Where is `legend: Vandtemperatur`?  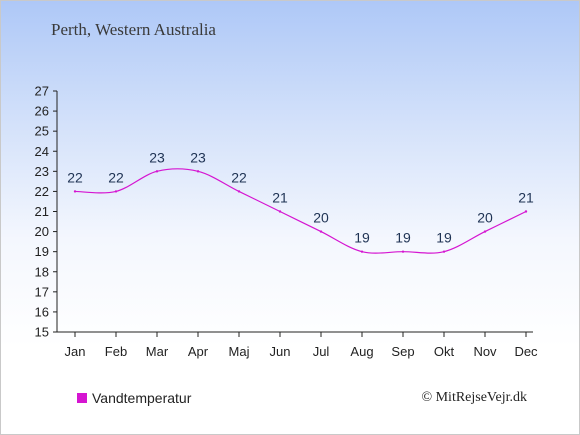 legend: Vandtemperatur is located at coordinates (134, 398).